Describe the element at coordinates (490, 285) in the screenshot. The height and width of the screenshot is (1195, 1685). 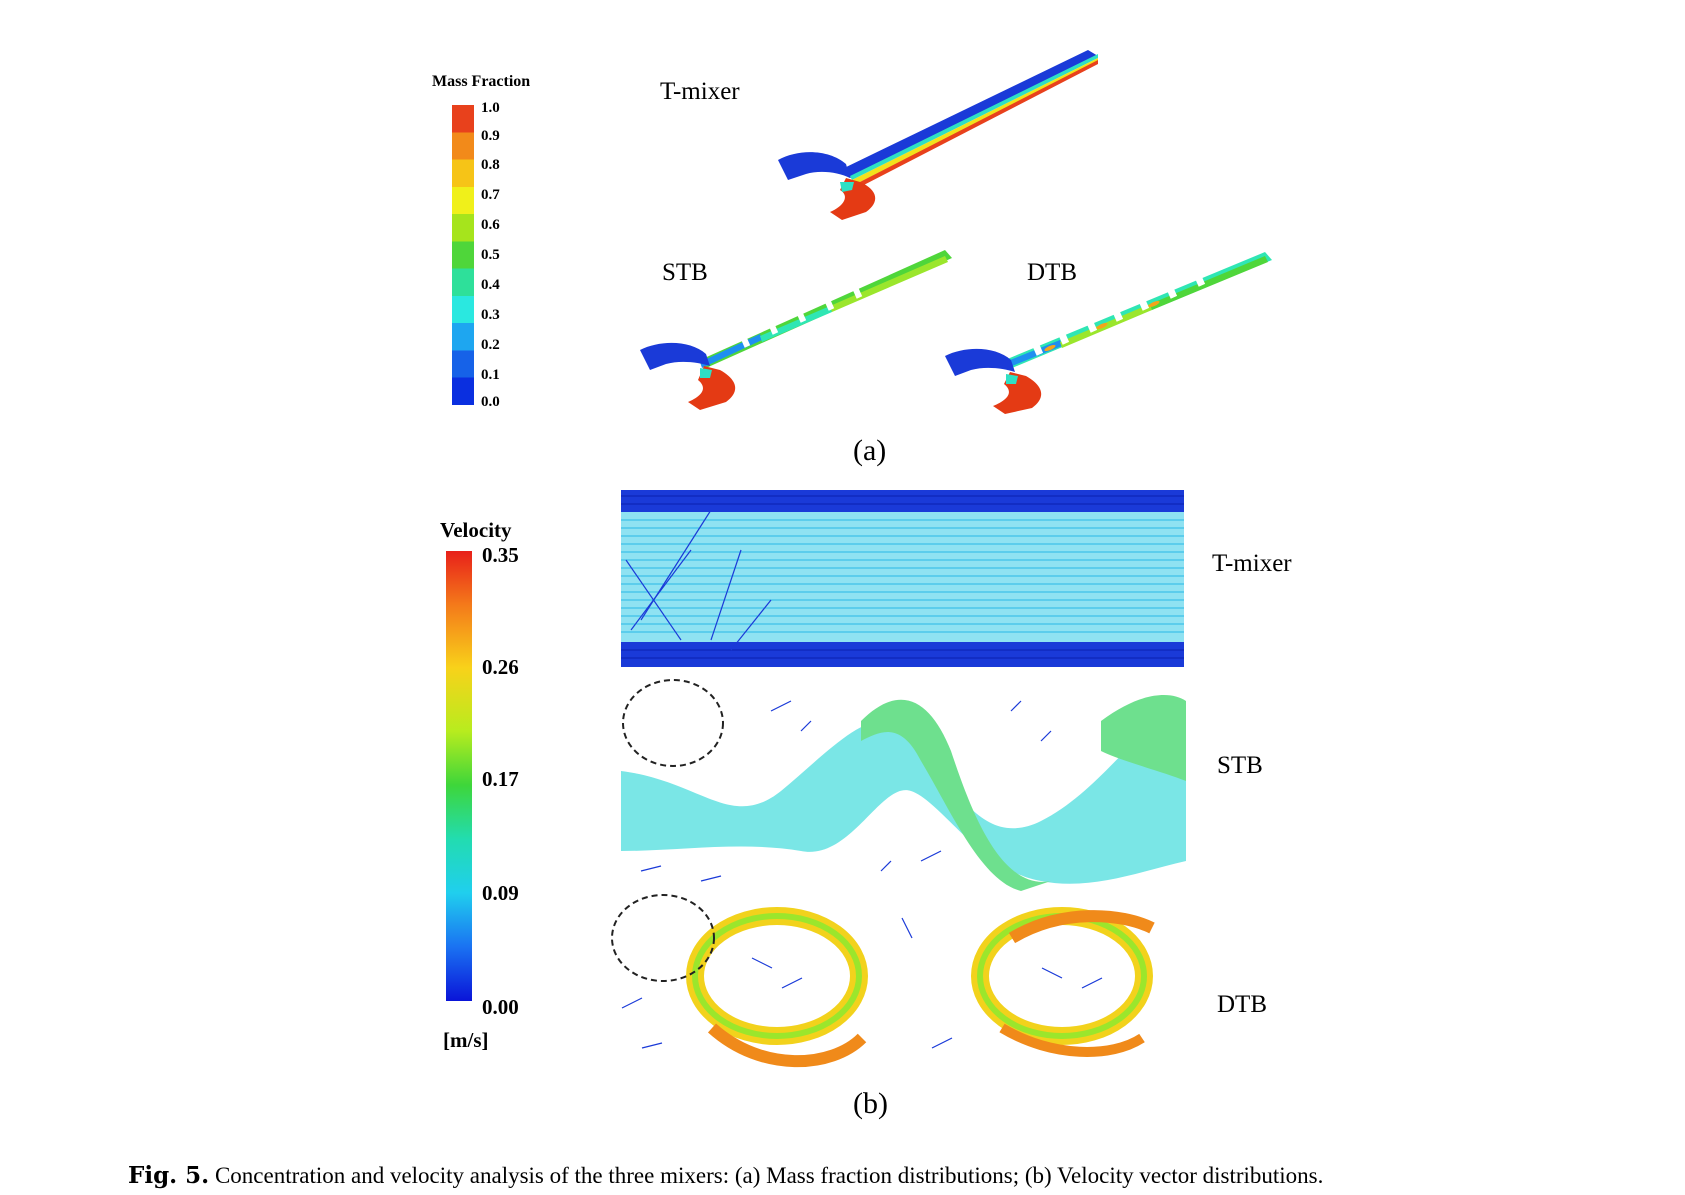
I see `mass-fraction-tick: 0.4` at that location.